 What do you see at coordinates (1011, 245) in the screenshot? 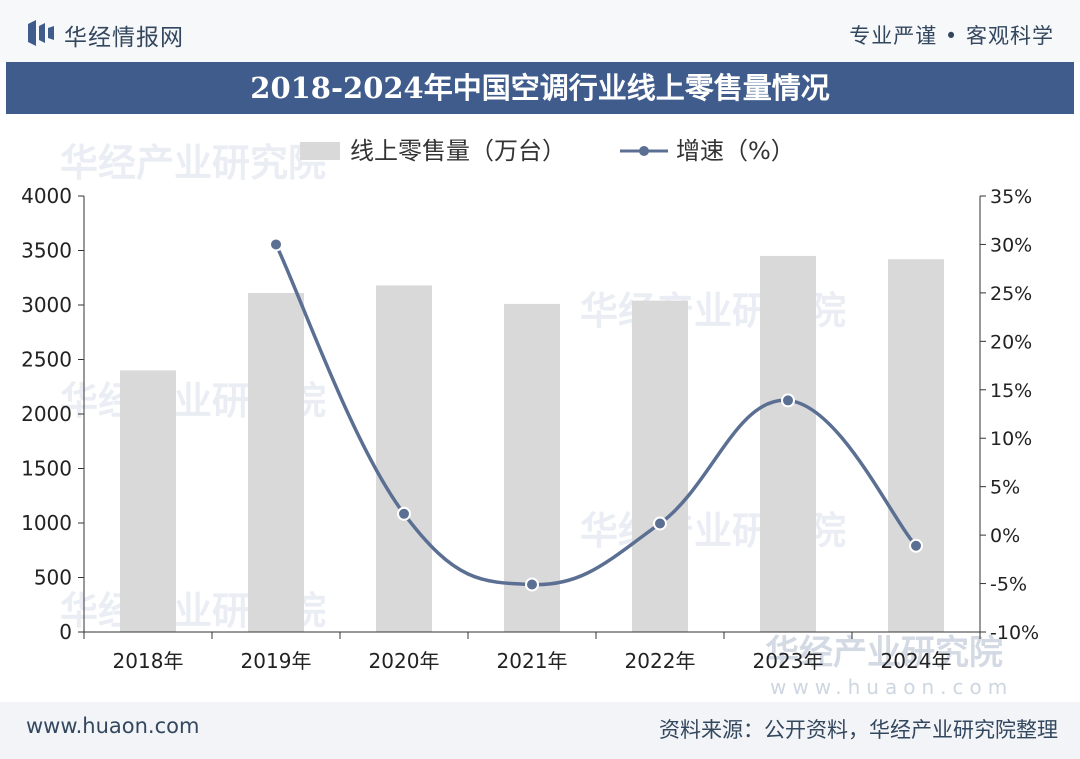
I see `right-tick-label: 30%` at bounding box center [1011, 245].